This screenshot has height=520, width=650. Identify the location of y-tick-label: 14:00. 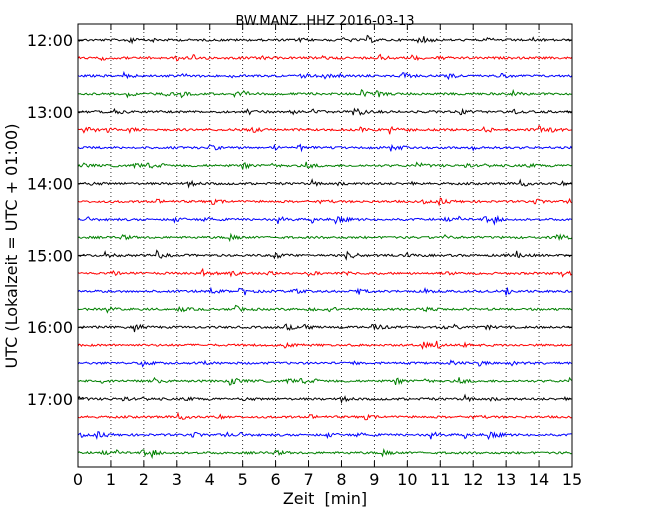
(50, 184).